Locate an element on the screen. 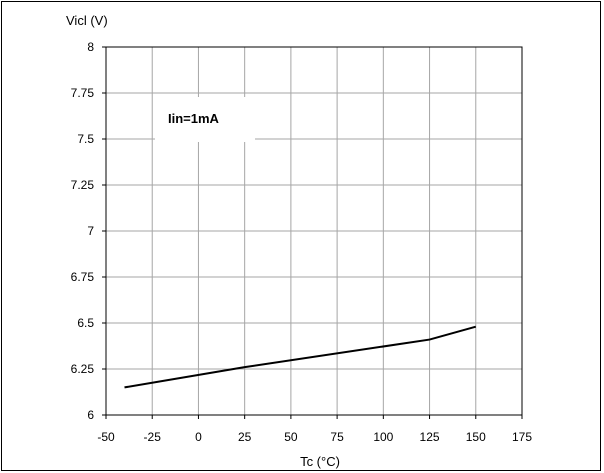 The width and height of the screenshot is (604, 473). annotation-label: Iin=1mA is located at coordinates (194, 118).